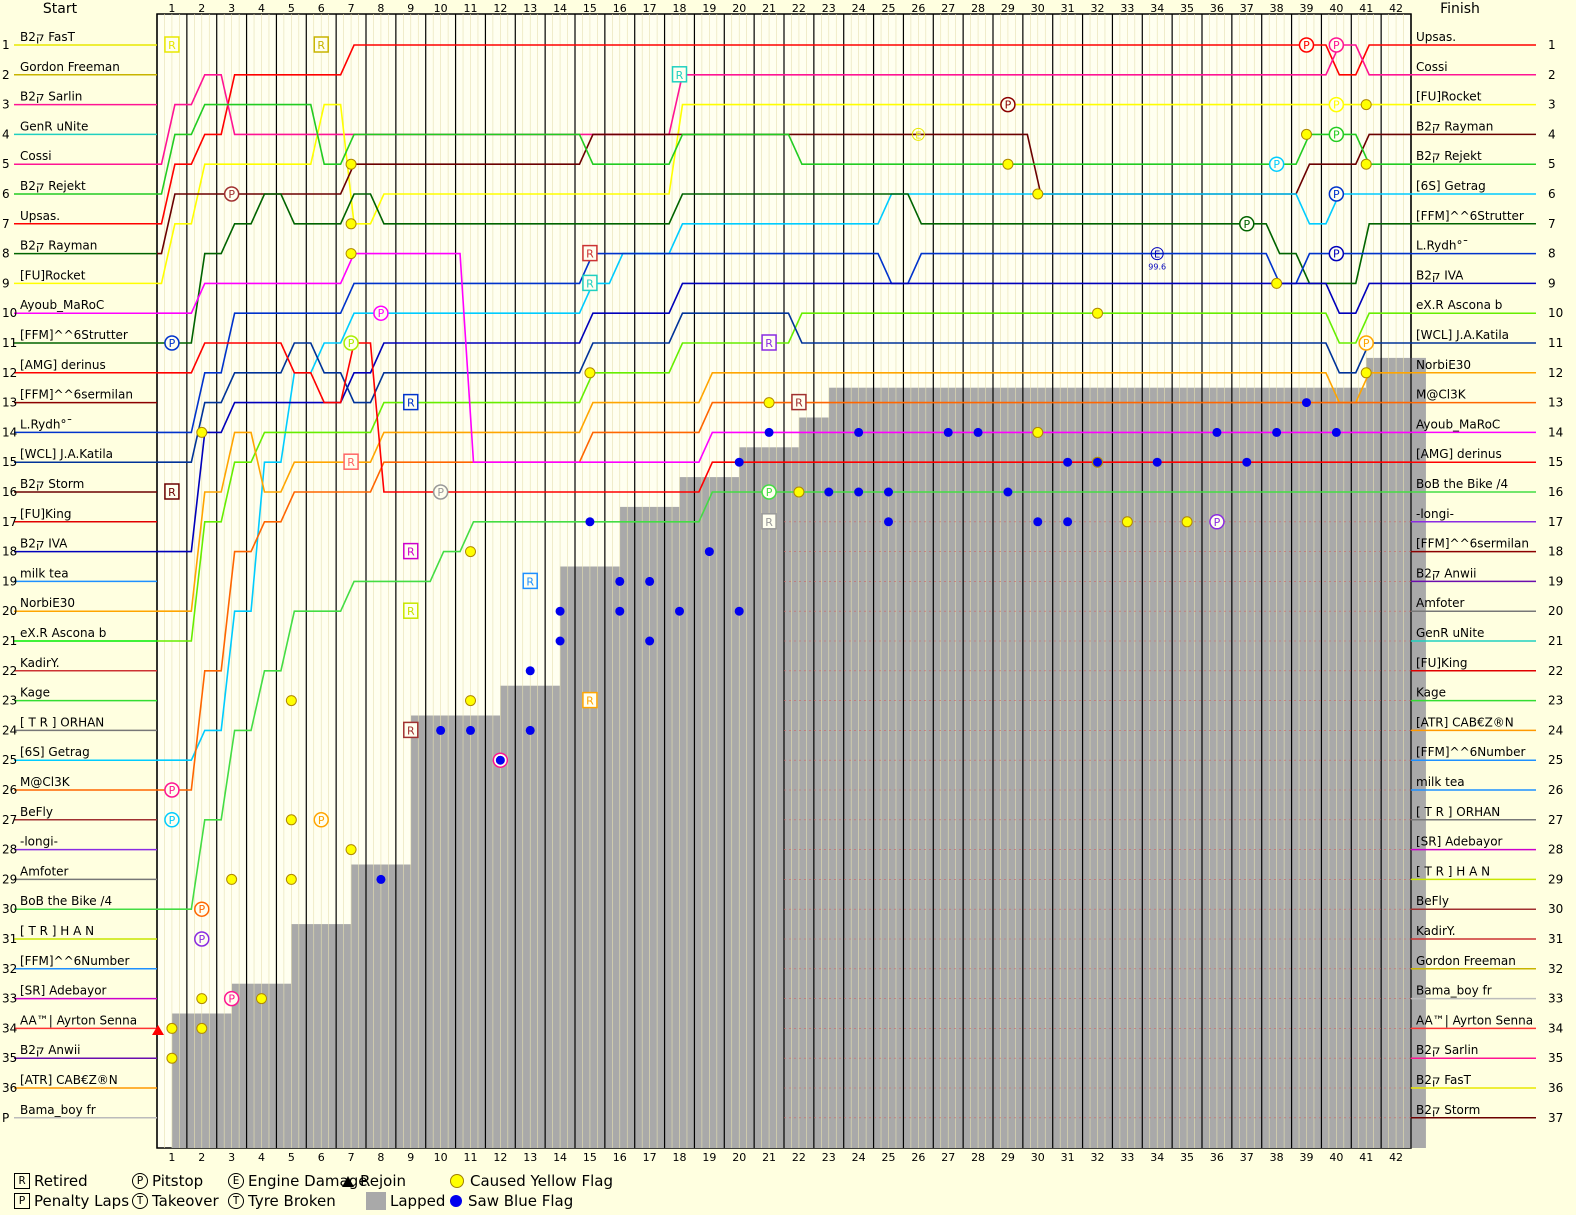 The height and width of the screenshot is (1215, 1576). I want to click on lap-number-bottom: 32, so click(1098, 1157).